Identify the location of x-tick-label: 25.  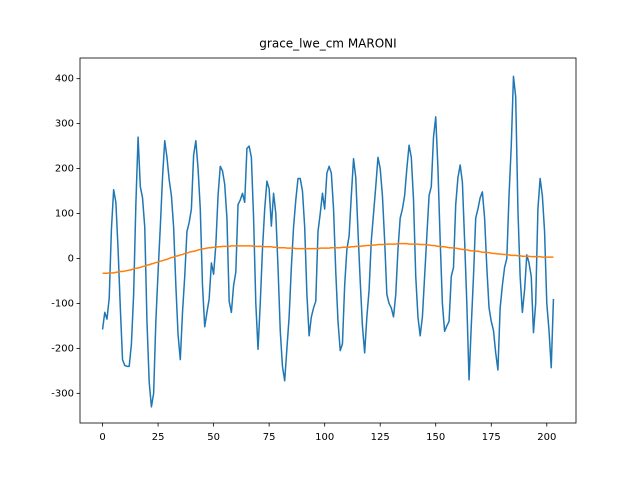
(158, 437).